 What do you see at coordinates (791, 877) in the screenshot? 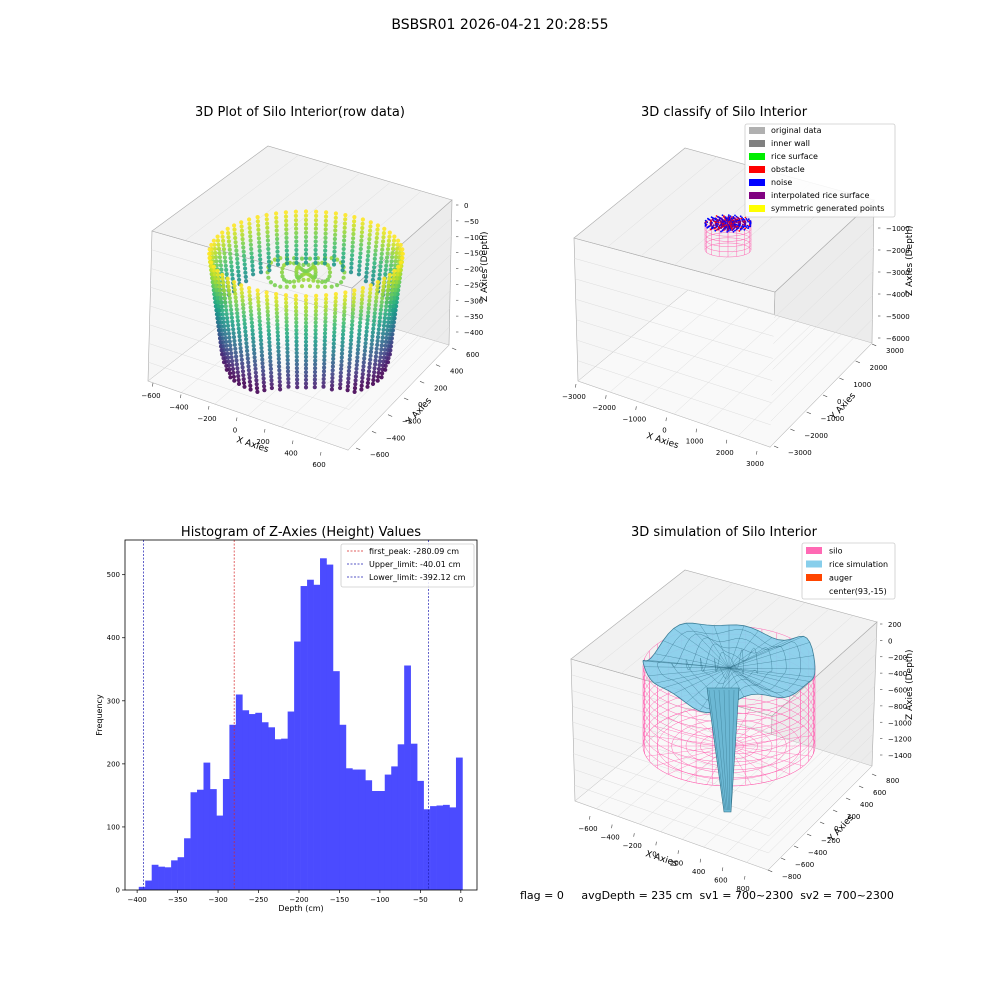
I see `p4-ytick-label: −800` at bounding box center [791, 877].